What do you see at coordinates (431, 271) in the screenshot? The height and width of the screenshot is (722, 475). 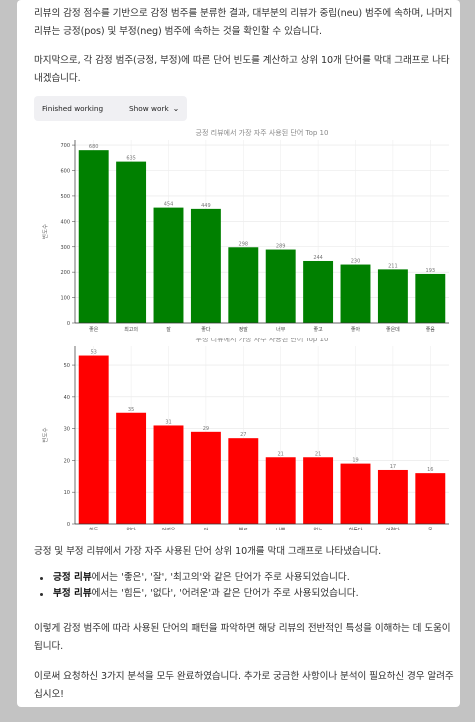 I see `data-label: 193` at bounding box center [431, 271].